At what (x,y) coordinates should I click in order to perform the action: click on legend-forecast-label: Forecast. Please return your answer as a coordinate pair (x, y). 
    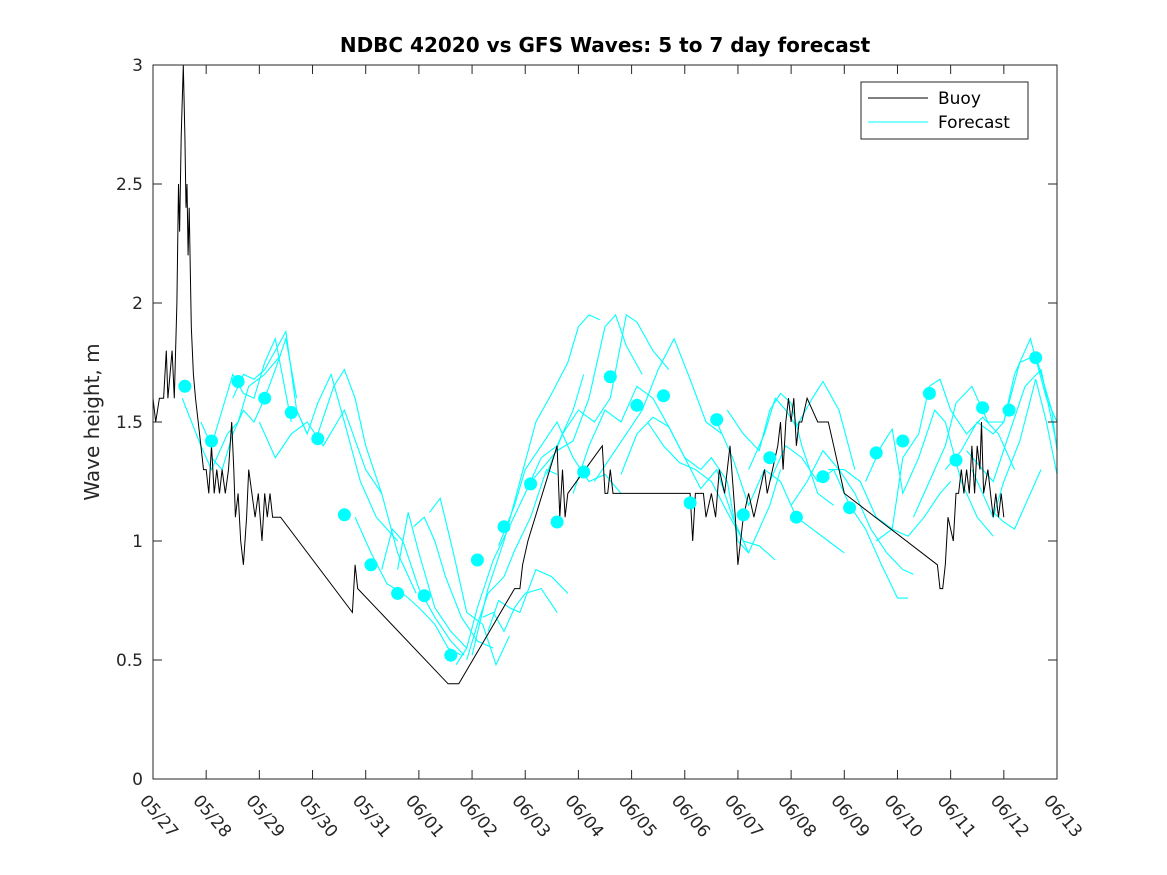
    Looking at the image, I should click on (974, 123).